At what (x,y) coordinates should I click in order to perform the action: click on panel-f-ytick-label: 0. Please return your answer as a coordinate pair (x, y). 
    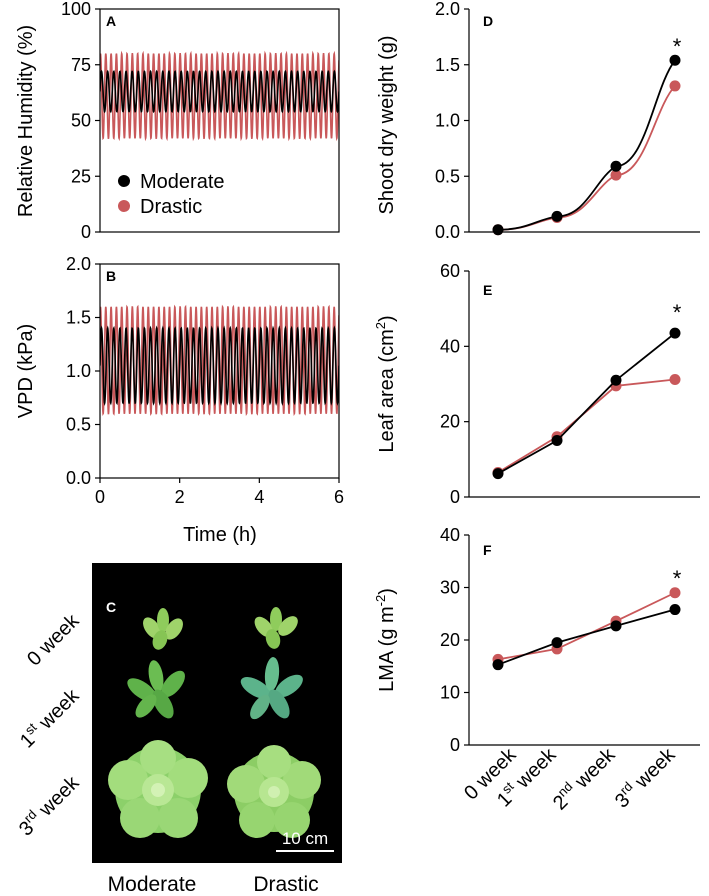
    Looking at the image, I should click on (455, 745).